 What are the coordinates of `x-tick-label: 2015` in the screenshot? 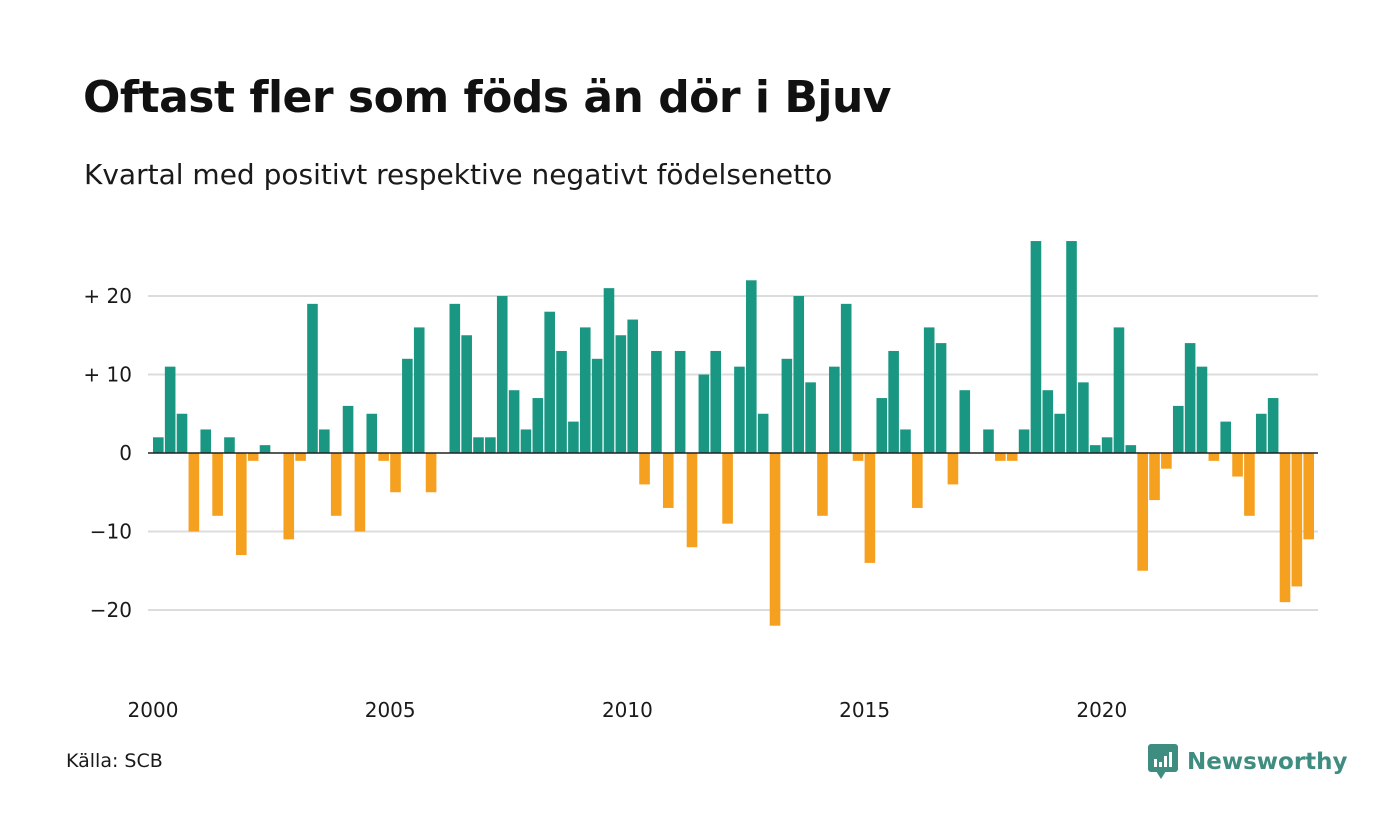 It's located at (864, 710).